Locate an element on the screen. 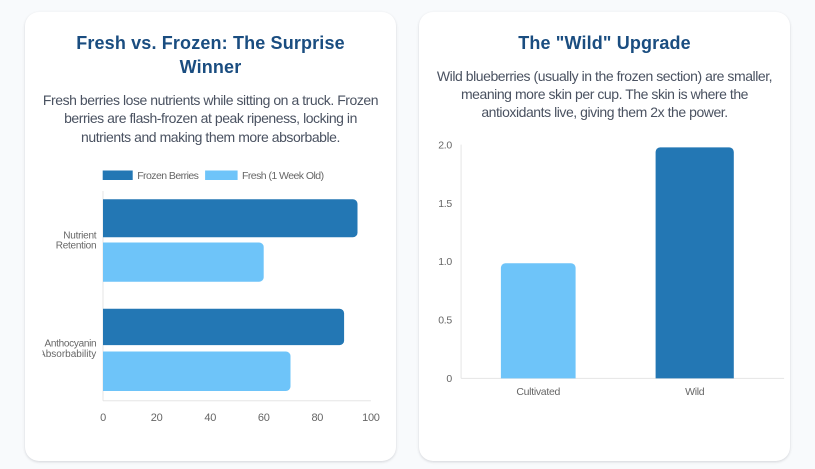 The width and height of the screenshot is (815, 469). svg-text: 2.0 is located at coordinates (445, 145).